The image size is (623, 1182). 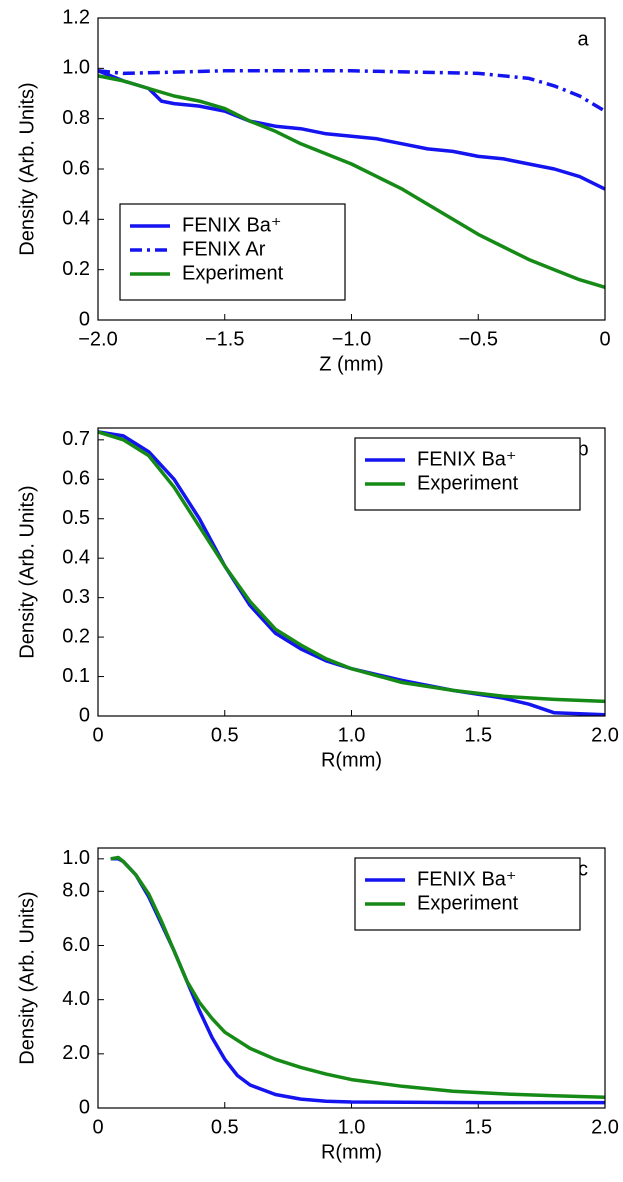 I want to click on panel-letter: a, so click(x=583, y=39).